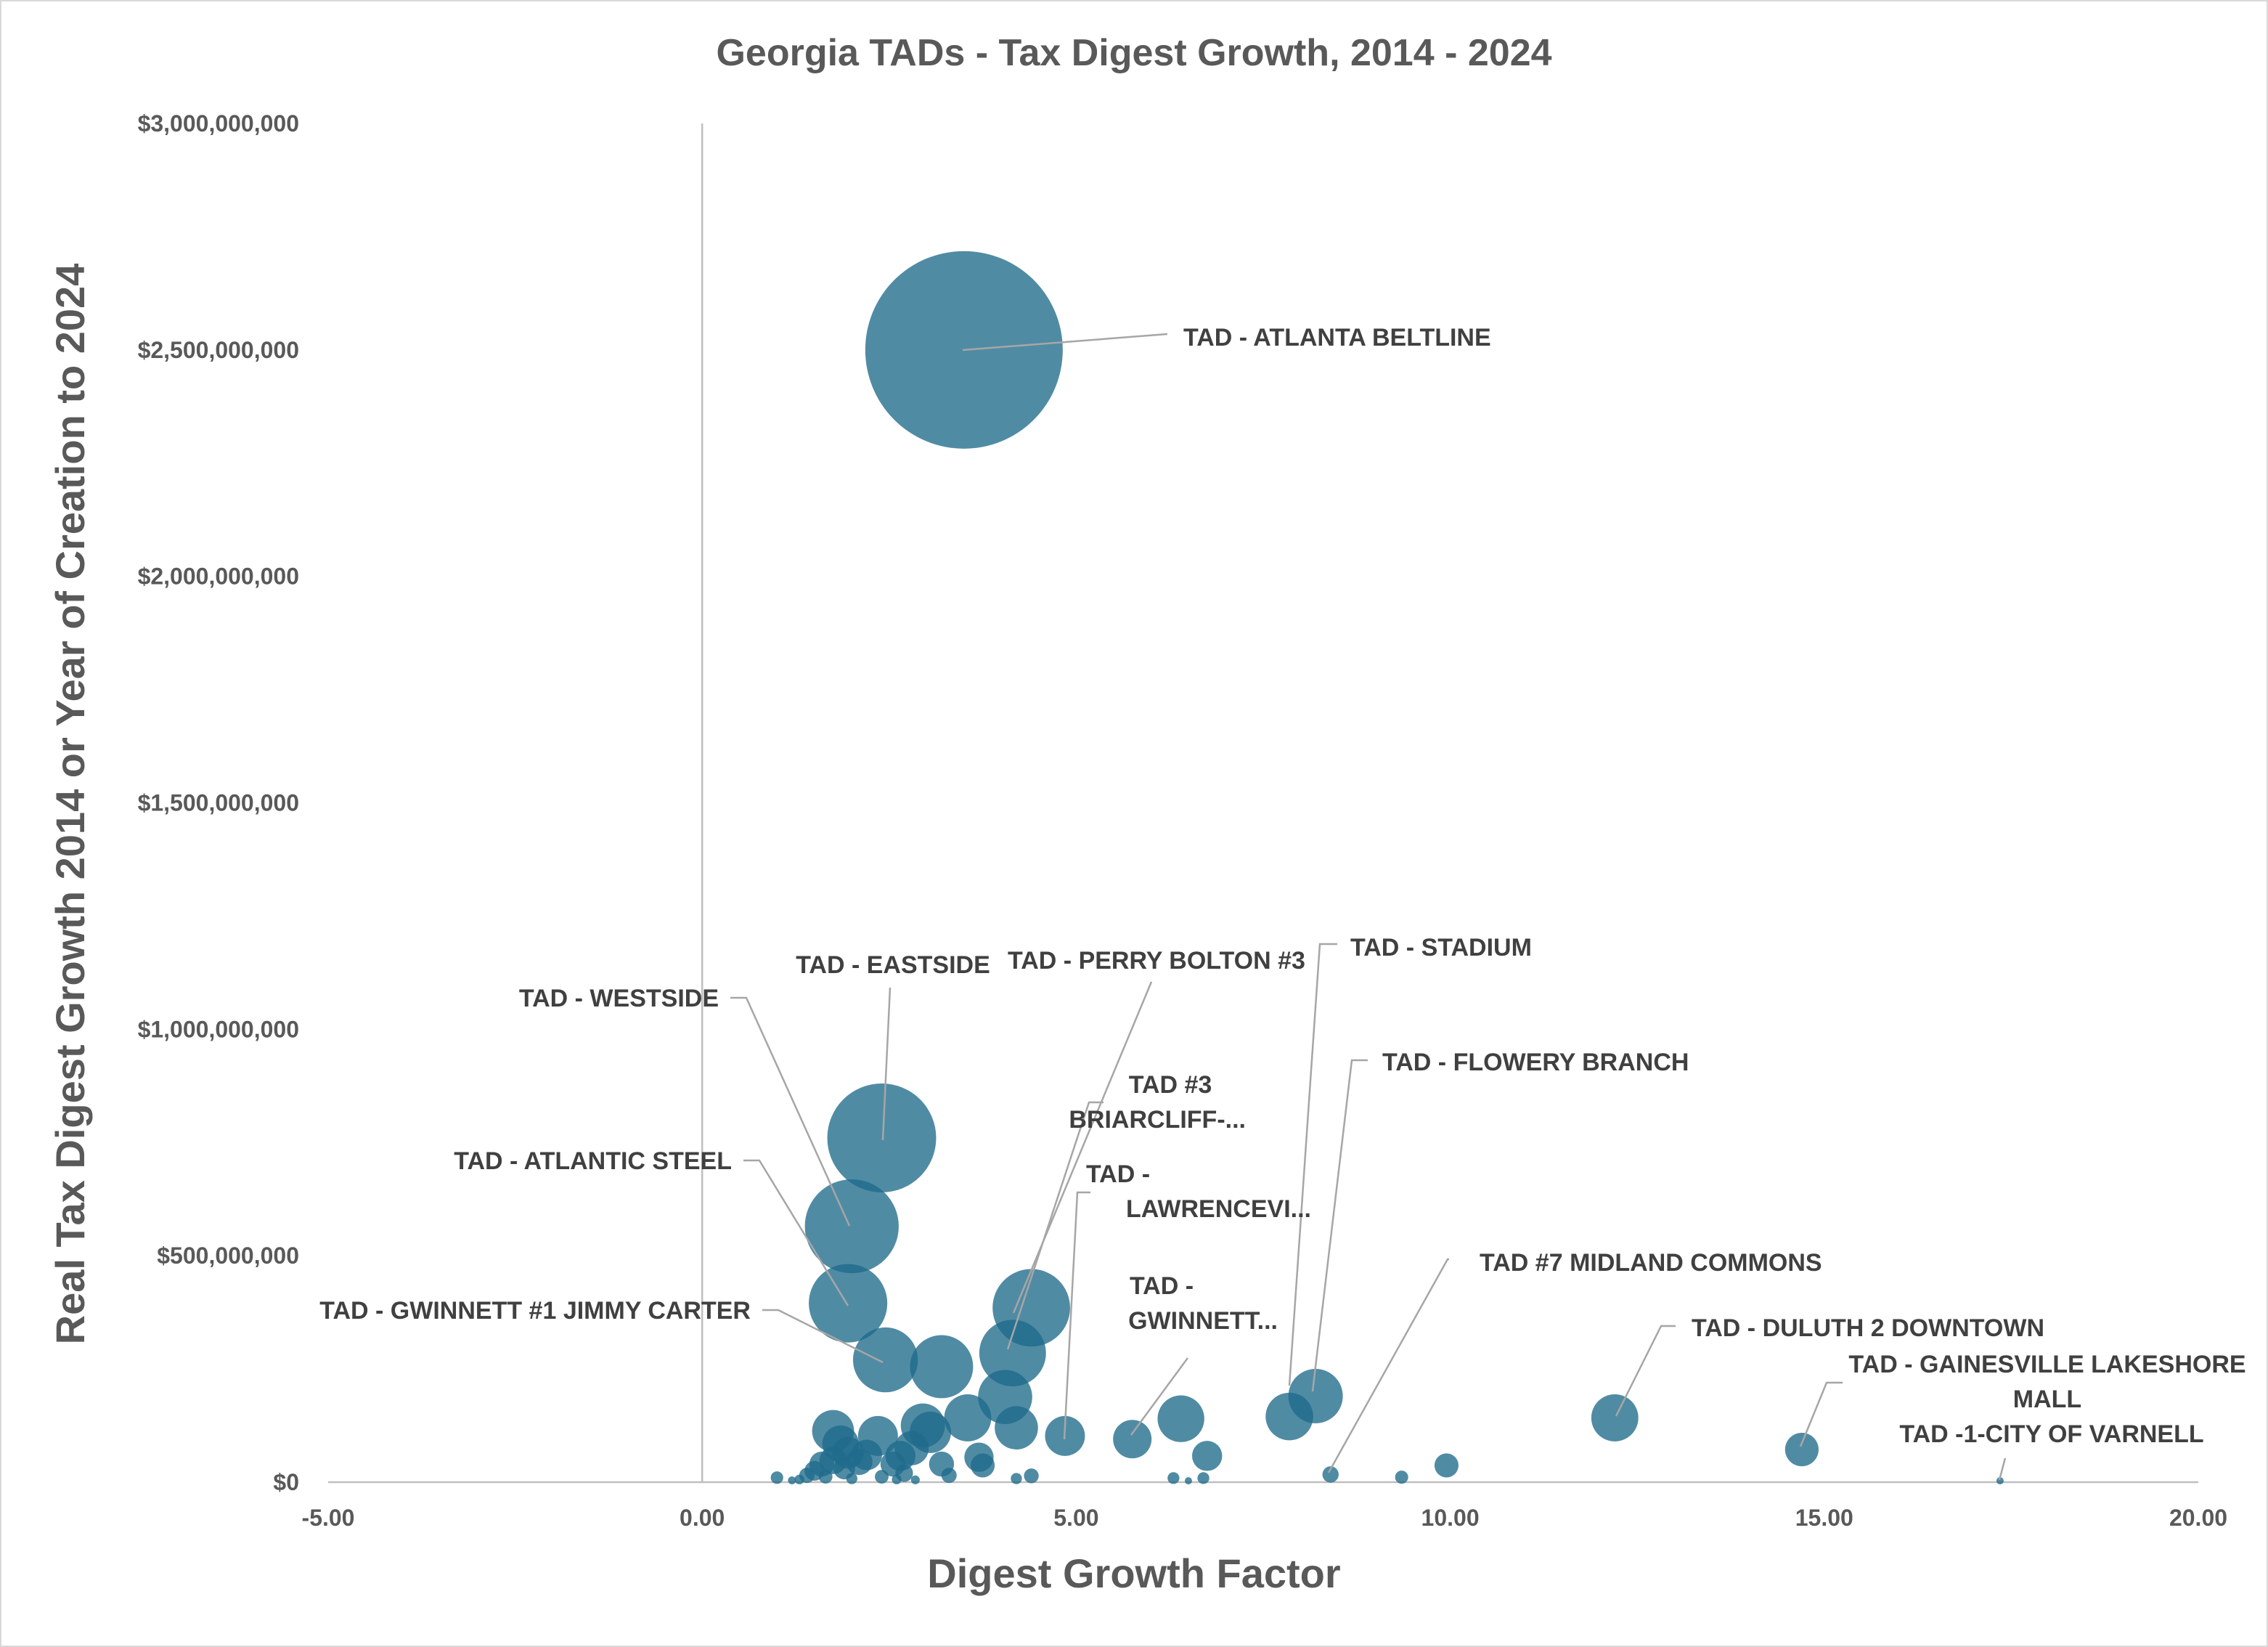 The width and height of the screenshot is (2268, 1647). What do you see at coordinates (1536, 1062) in the screenshot?
I see `data-label: TAD - FLOWERY BRANCH` at bounding box center [1536, 1062].